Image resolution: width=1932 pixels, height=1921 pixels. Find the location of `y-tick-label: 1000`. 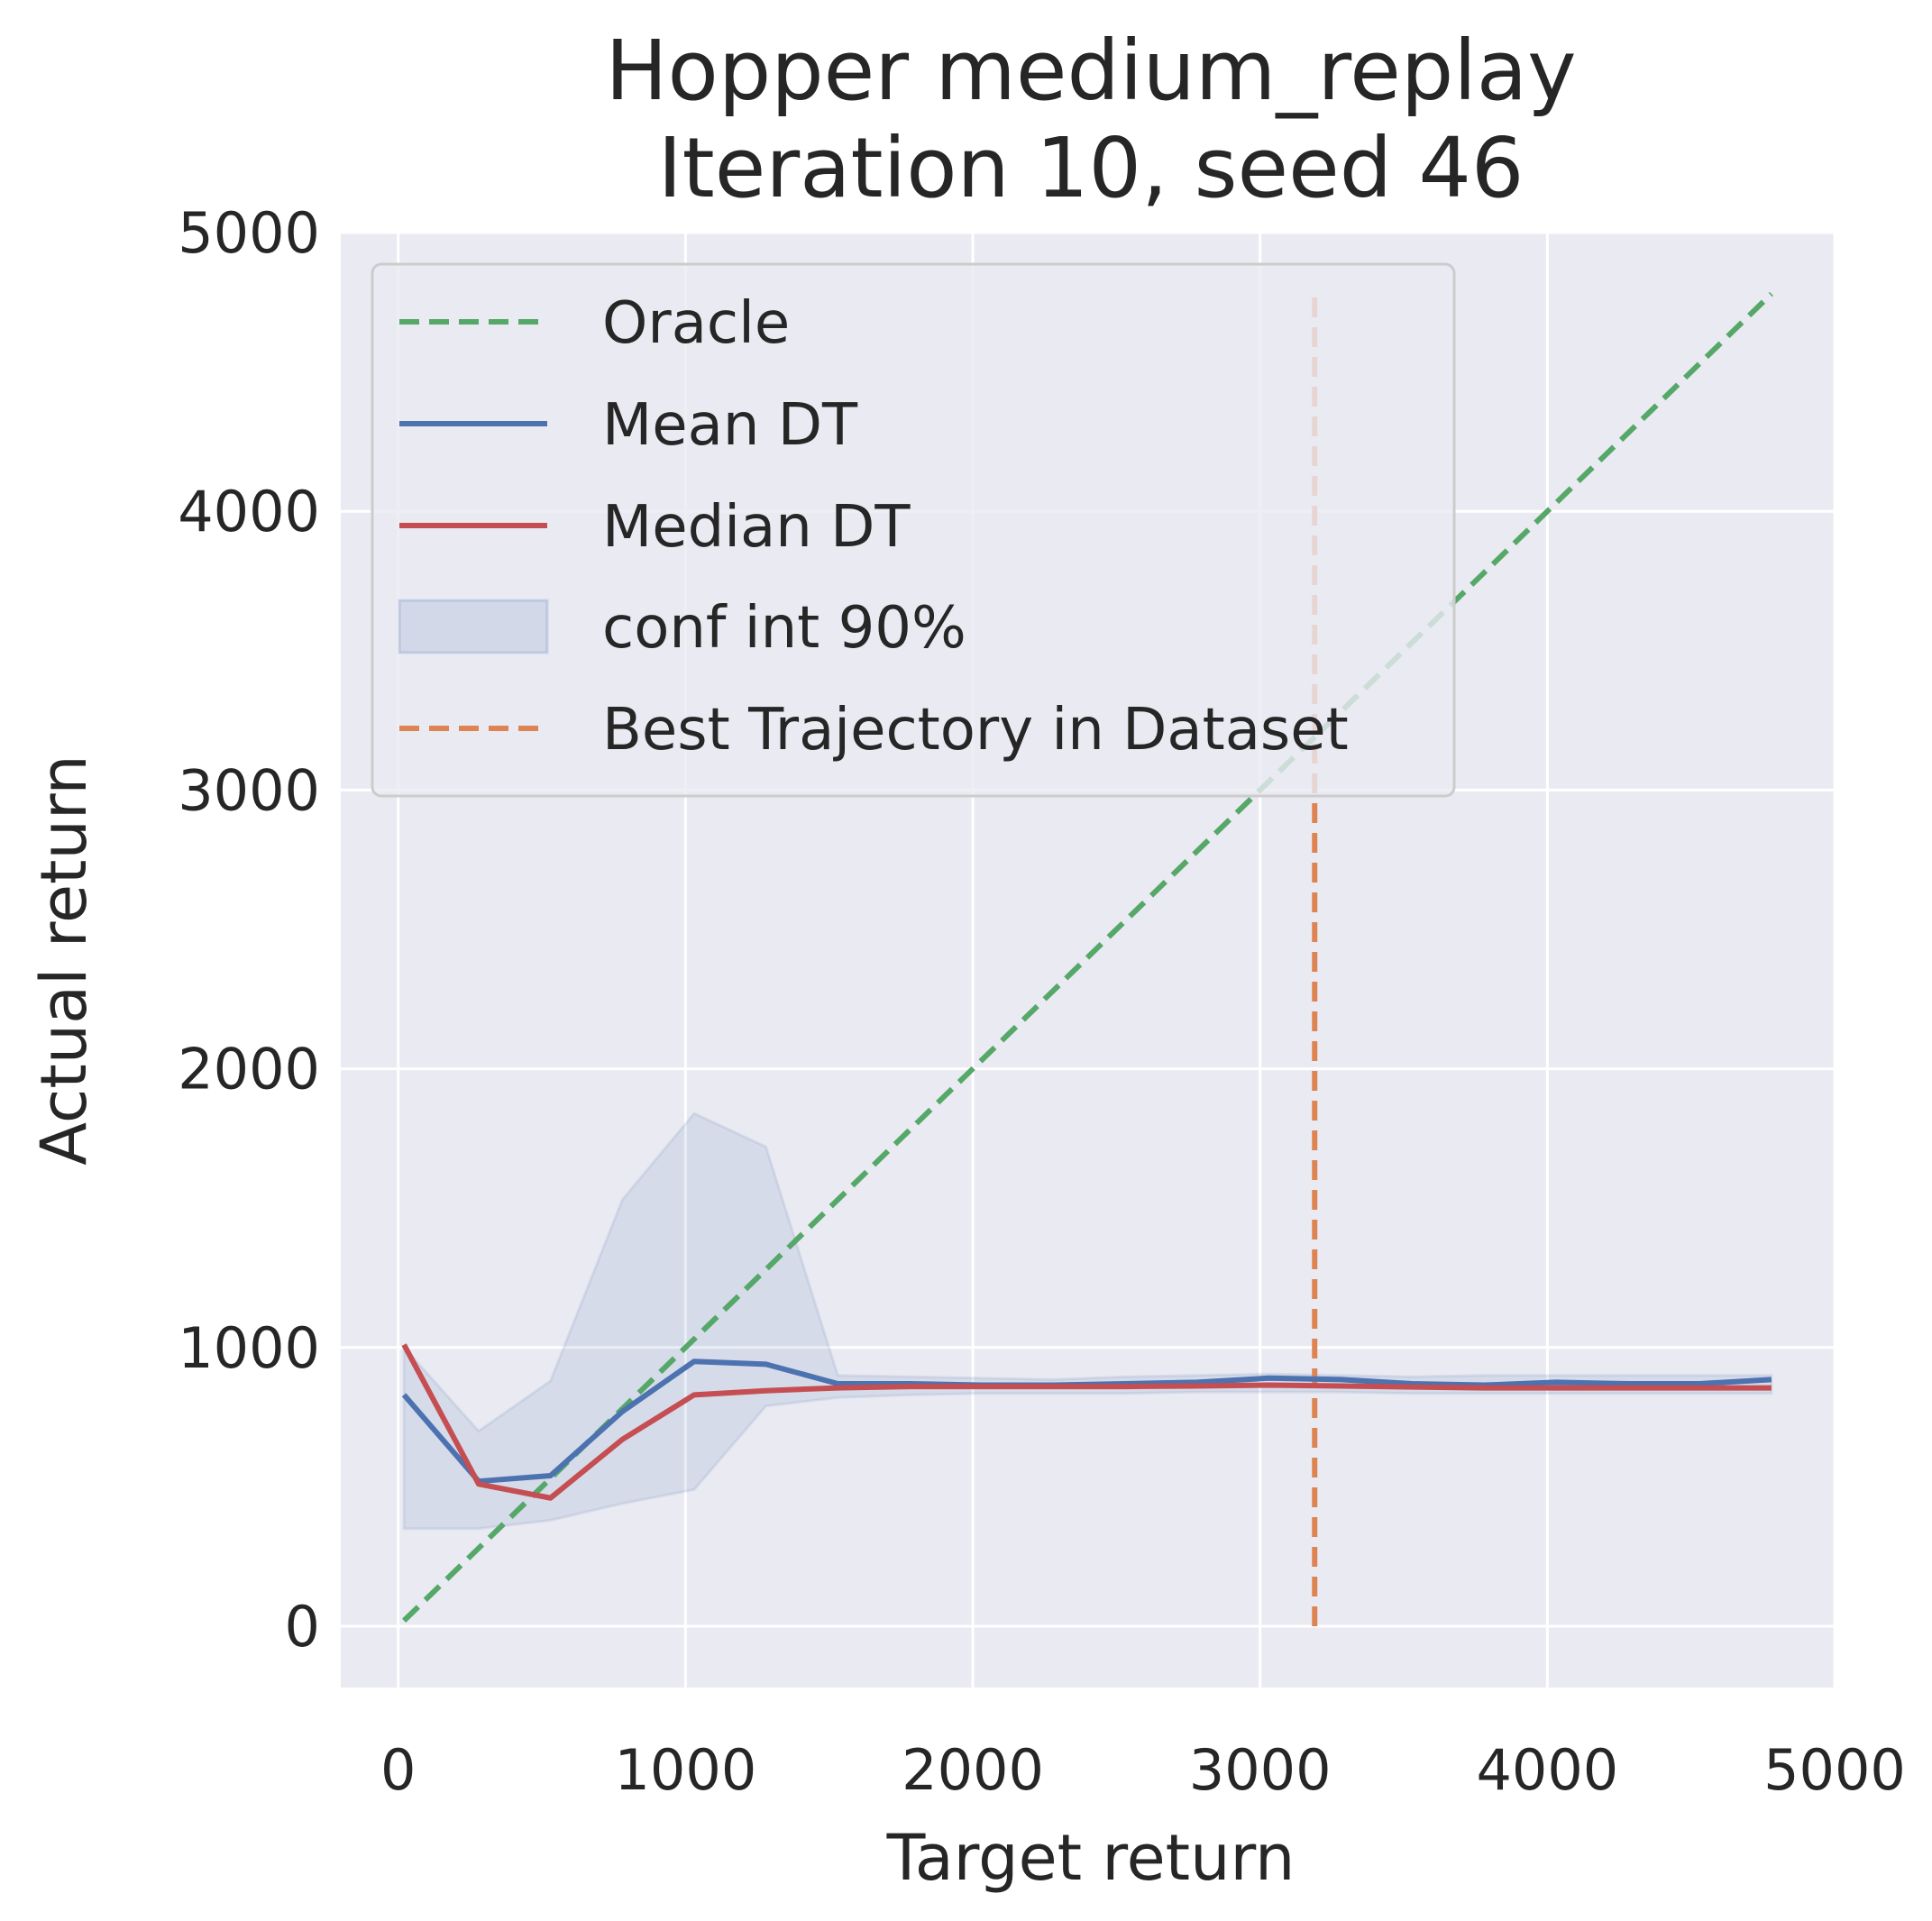

y-tick-label: 1000 is located at coordinates (249, 1348).